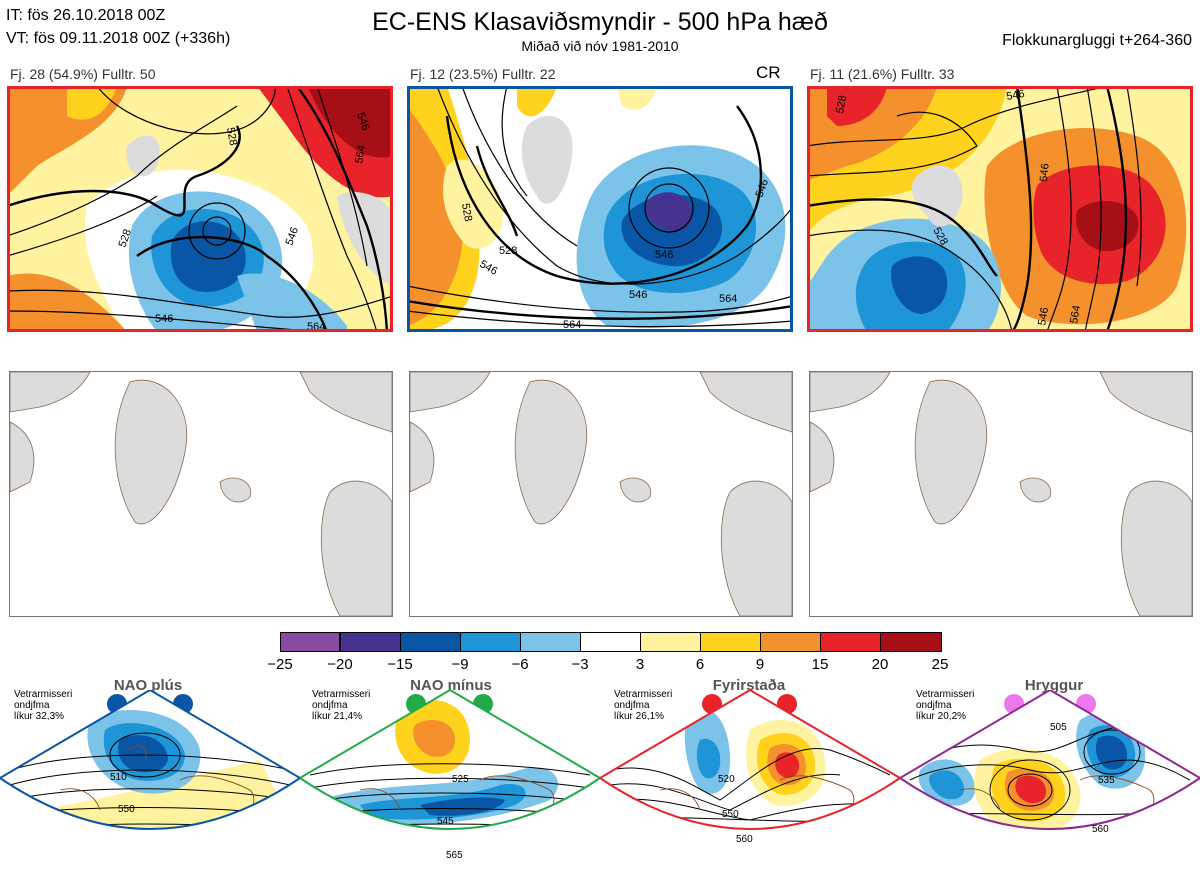  Describe the element at coordinates (730, 814) in the screenshot. I see `regime-3-contour-b: 550` at that location.